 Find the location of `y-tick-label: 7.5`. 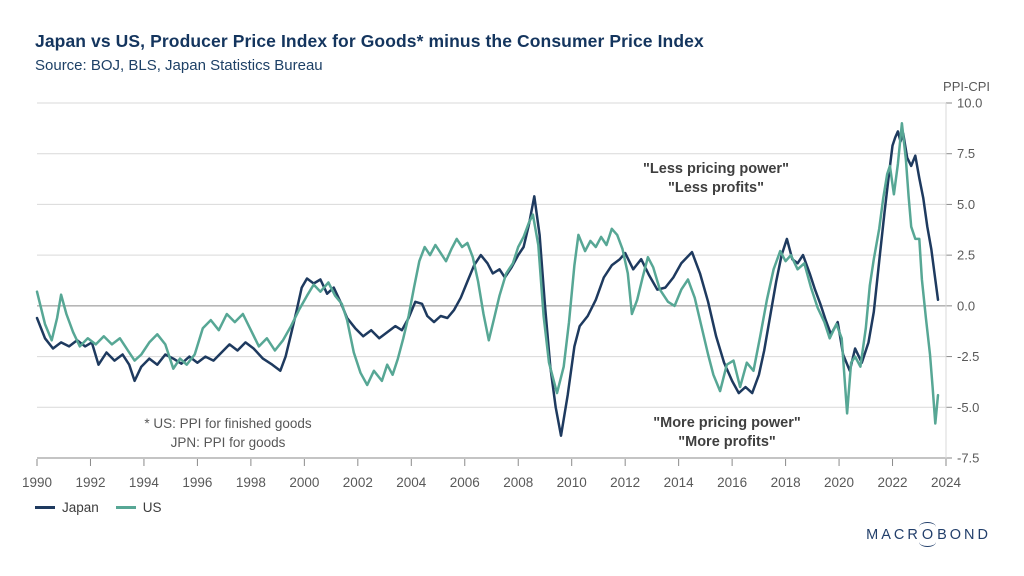

y-tick-label: 7.5 is located at coordinates (966, 153).